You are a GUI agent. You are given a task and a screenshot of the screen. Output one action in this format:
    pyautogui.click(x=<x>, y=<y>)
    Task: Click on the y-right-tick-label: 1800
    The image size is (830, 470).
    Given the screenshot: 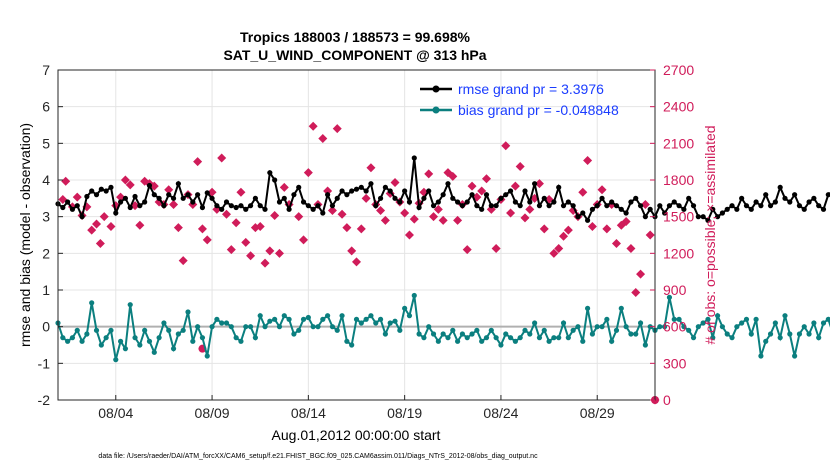 What is the action you would take?
    pyautogui.click(x=678, y=180)
    